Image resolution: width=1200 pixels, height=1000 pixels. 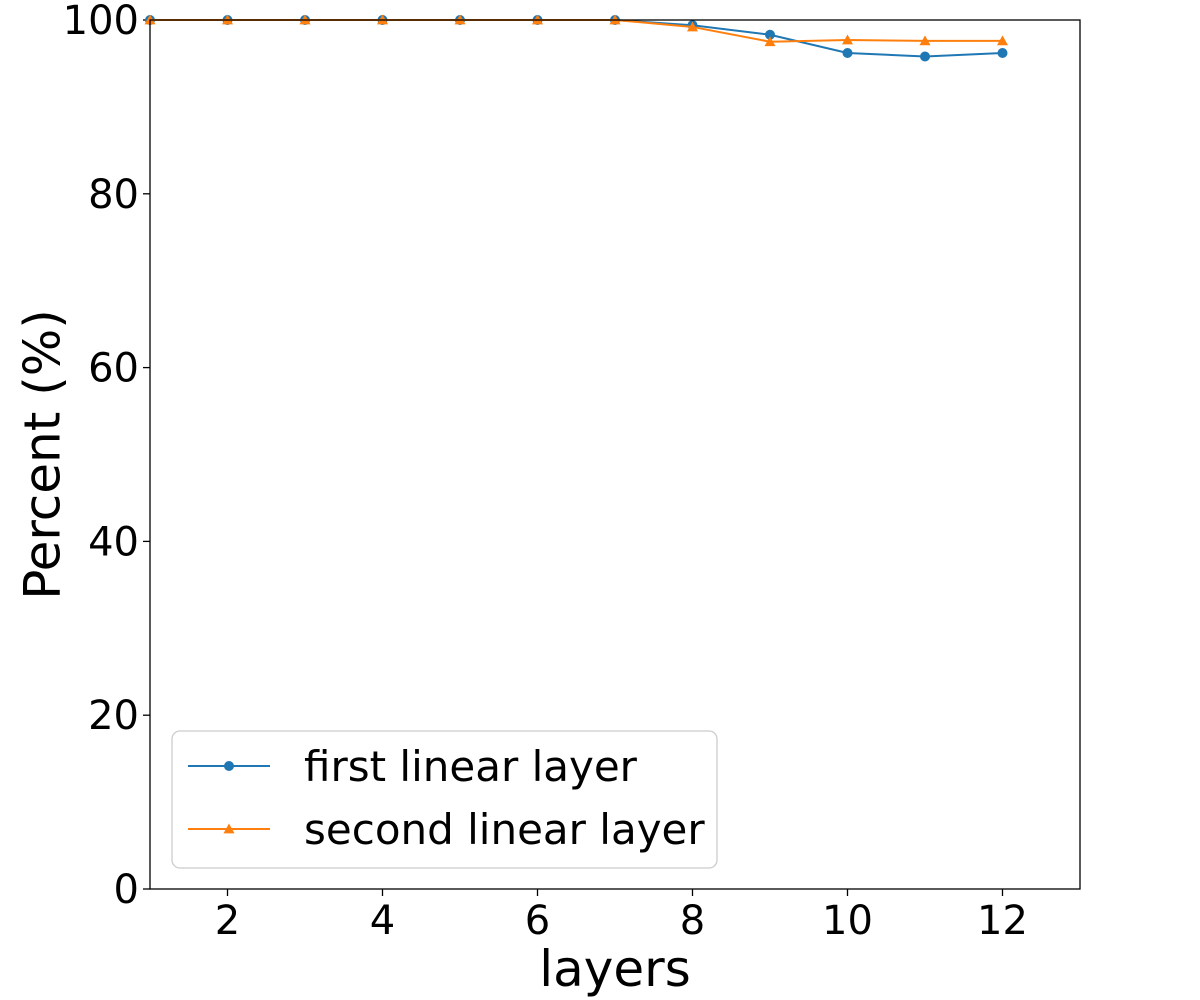 I want to click on legend: first linear layer second linear layer, so click(x=444, y=799).